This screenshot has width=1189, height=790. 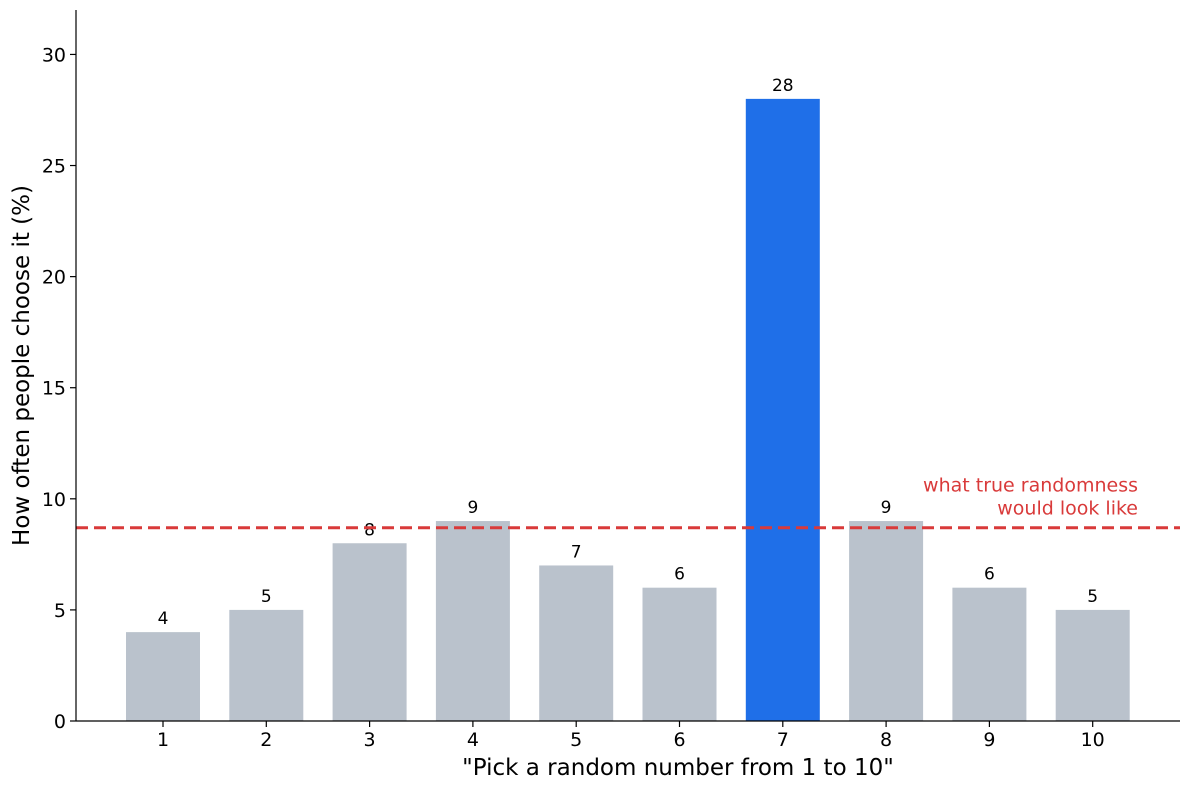 What do you see at coordinates (1030, 486) in the screenshot?
I see `reference-line-label-line1: what true randomness` at bounding box center [1030, 486].